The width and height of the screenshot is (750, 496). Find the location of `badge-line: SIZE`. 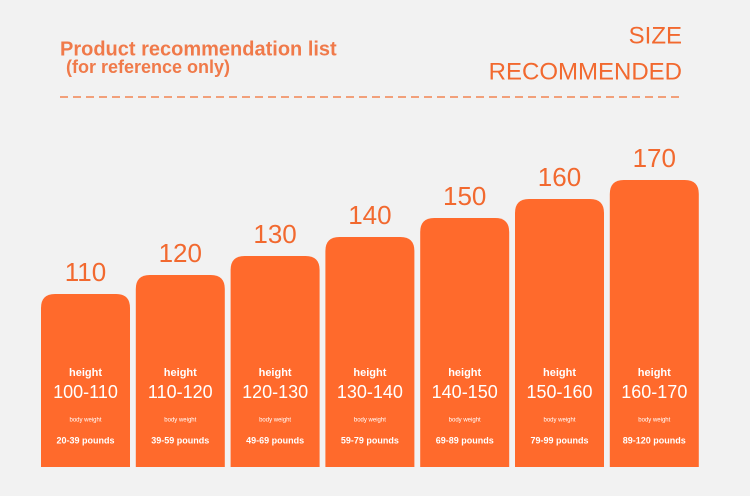

badge-line: SIZE is located at coordinates (655, 35).